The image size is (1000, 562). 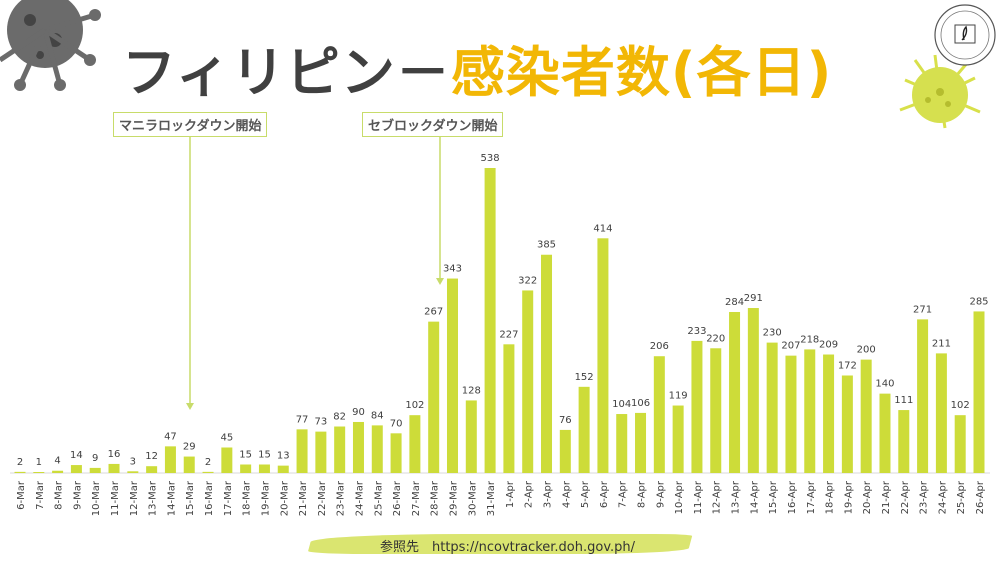 I want to click on data-label: 128, so click(x=471, y=390).